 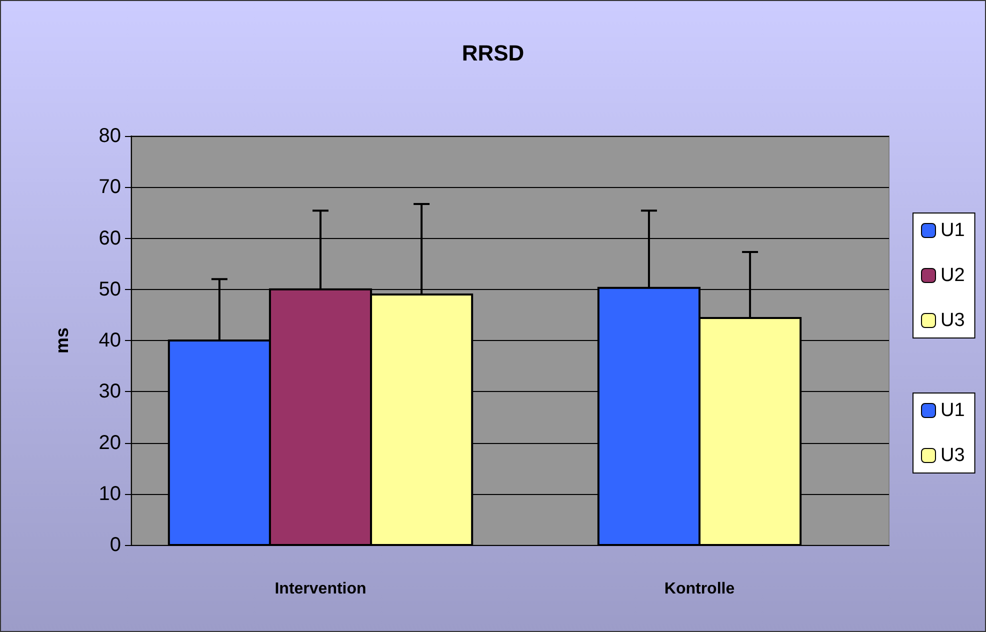 I want to click on y-tick-label: 0, so click(x=115, y=545).